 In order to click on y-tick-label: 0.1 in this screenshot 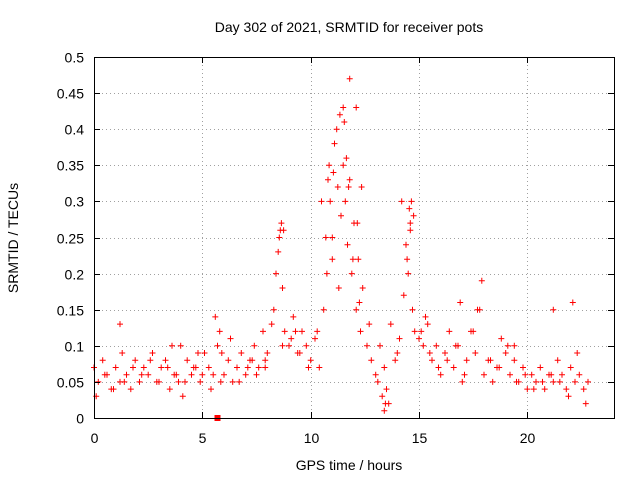, I will do `click(75, 347)`.